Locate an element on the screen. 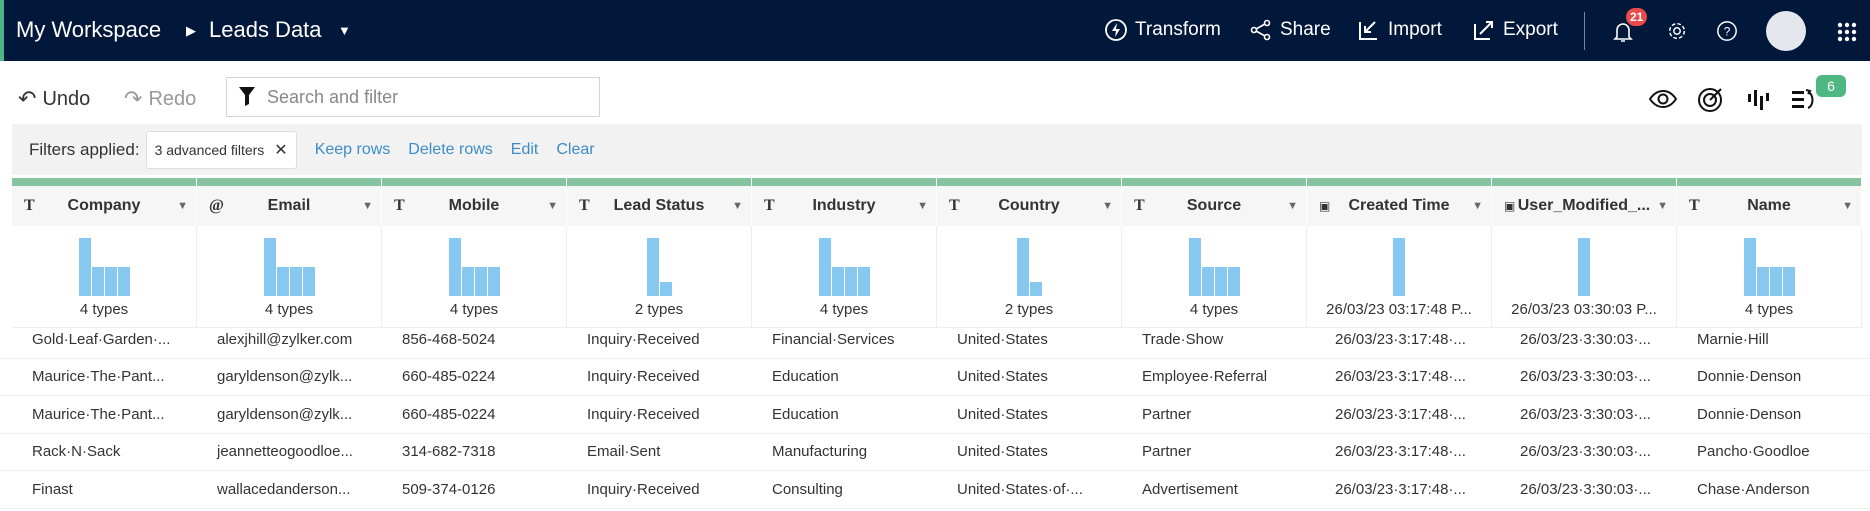  table-cell: Email·Sent is located at coordinates (624, 452).